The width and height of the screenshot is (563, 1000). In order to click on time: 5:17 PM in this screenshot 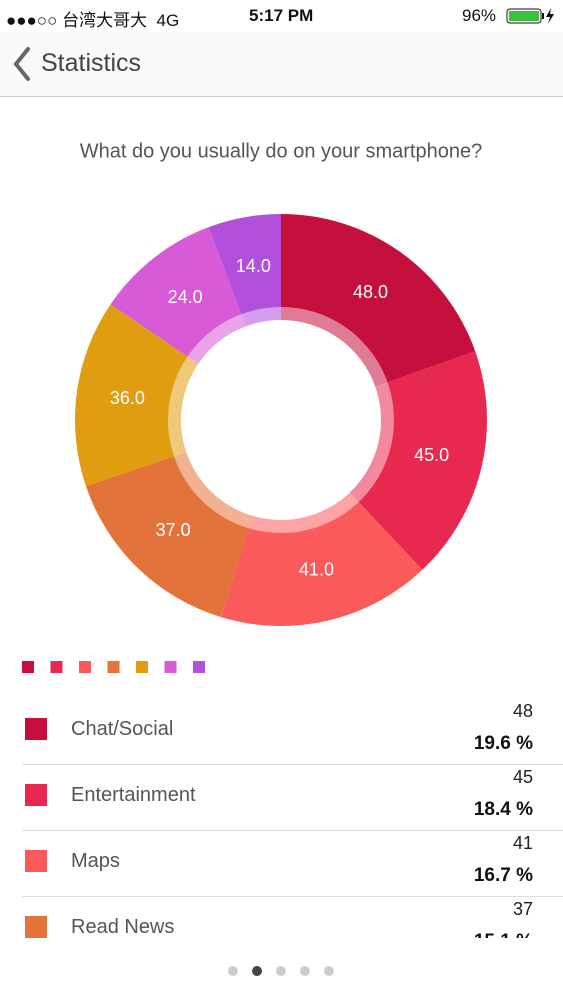, I will do `click(281, 15)`.